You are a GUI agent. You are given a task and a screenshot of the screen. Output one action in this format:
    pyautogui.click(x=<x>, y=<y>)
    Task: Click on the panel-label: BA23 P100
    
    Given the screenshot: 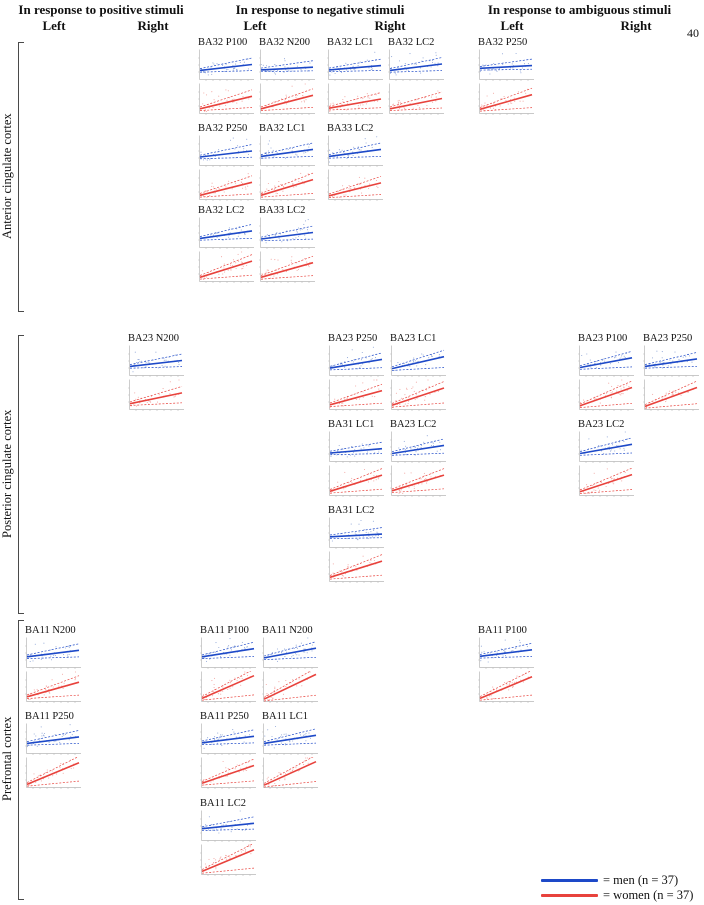 What is the action you would take?
    pyautogui.click(x=603, y=338)
    